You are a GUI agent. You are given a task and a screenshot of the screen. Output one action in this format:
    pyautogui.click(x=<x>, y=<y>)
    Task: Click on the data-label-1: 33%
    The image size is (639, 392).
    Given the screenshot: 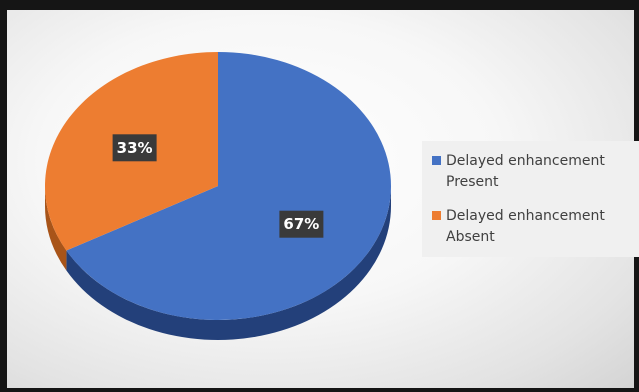 What is the action you would take?
    pyautogui.click(x=135, y=148)
    